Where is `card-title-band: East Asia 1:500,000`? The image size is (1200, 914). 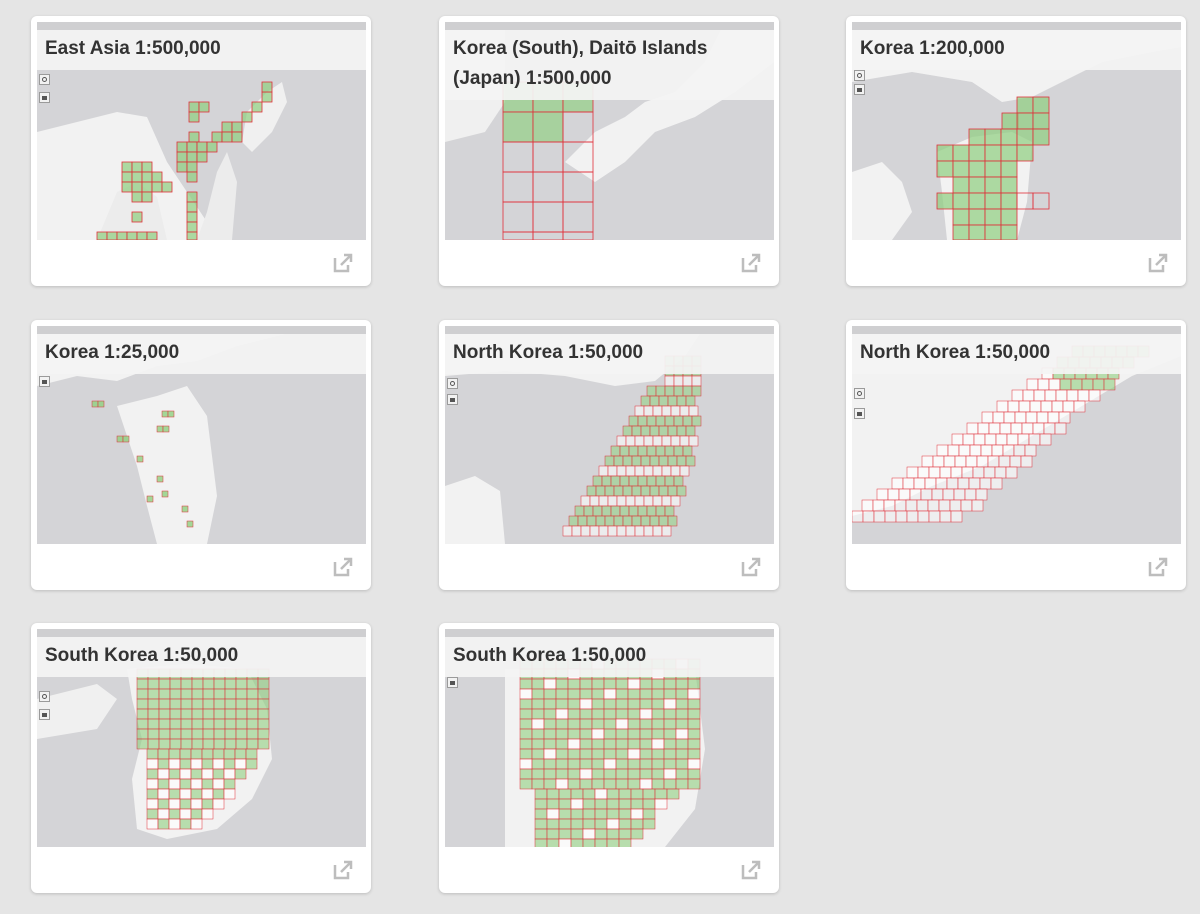
card-title-band: East Asia 1:500,000 is located at coordinates (201, 50).